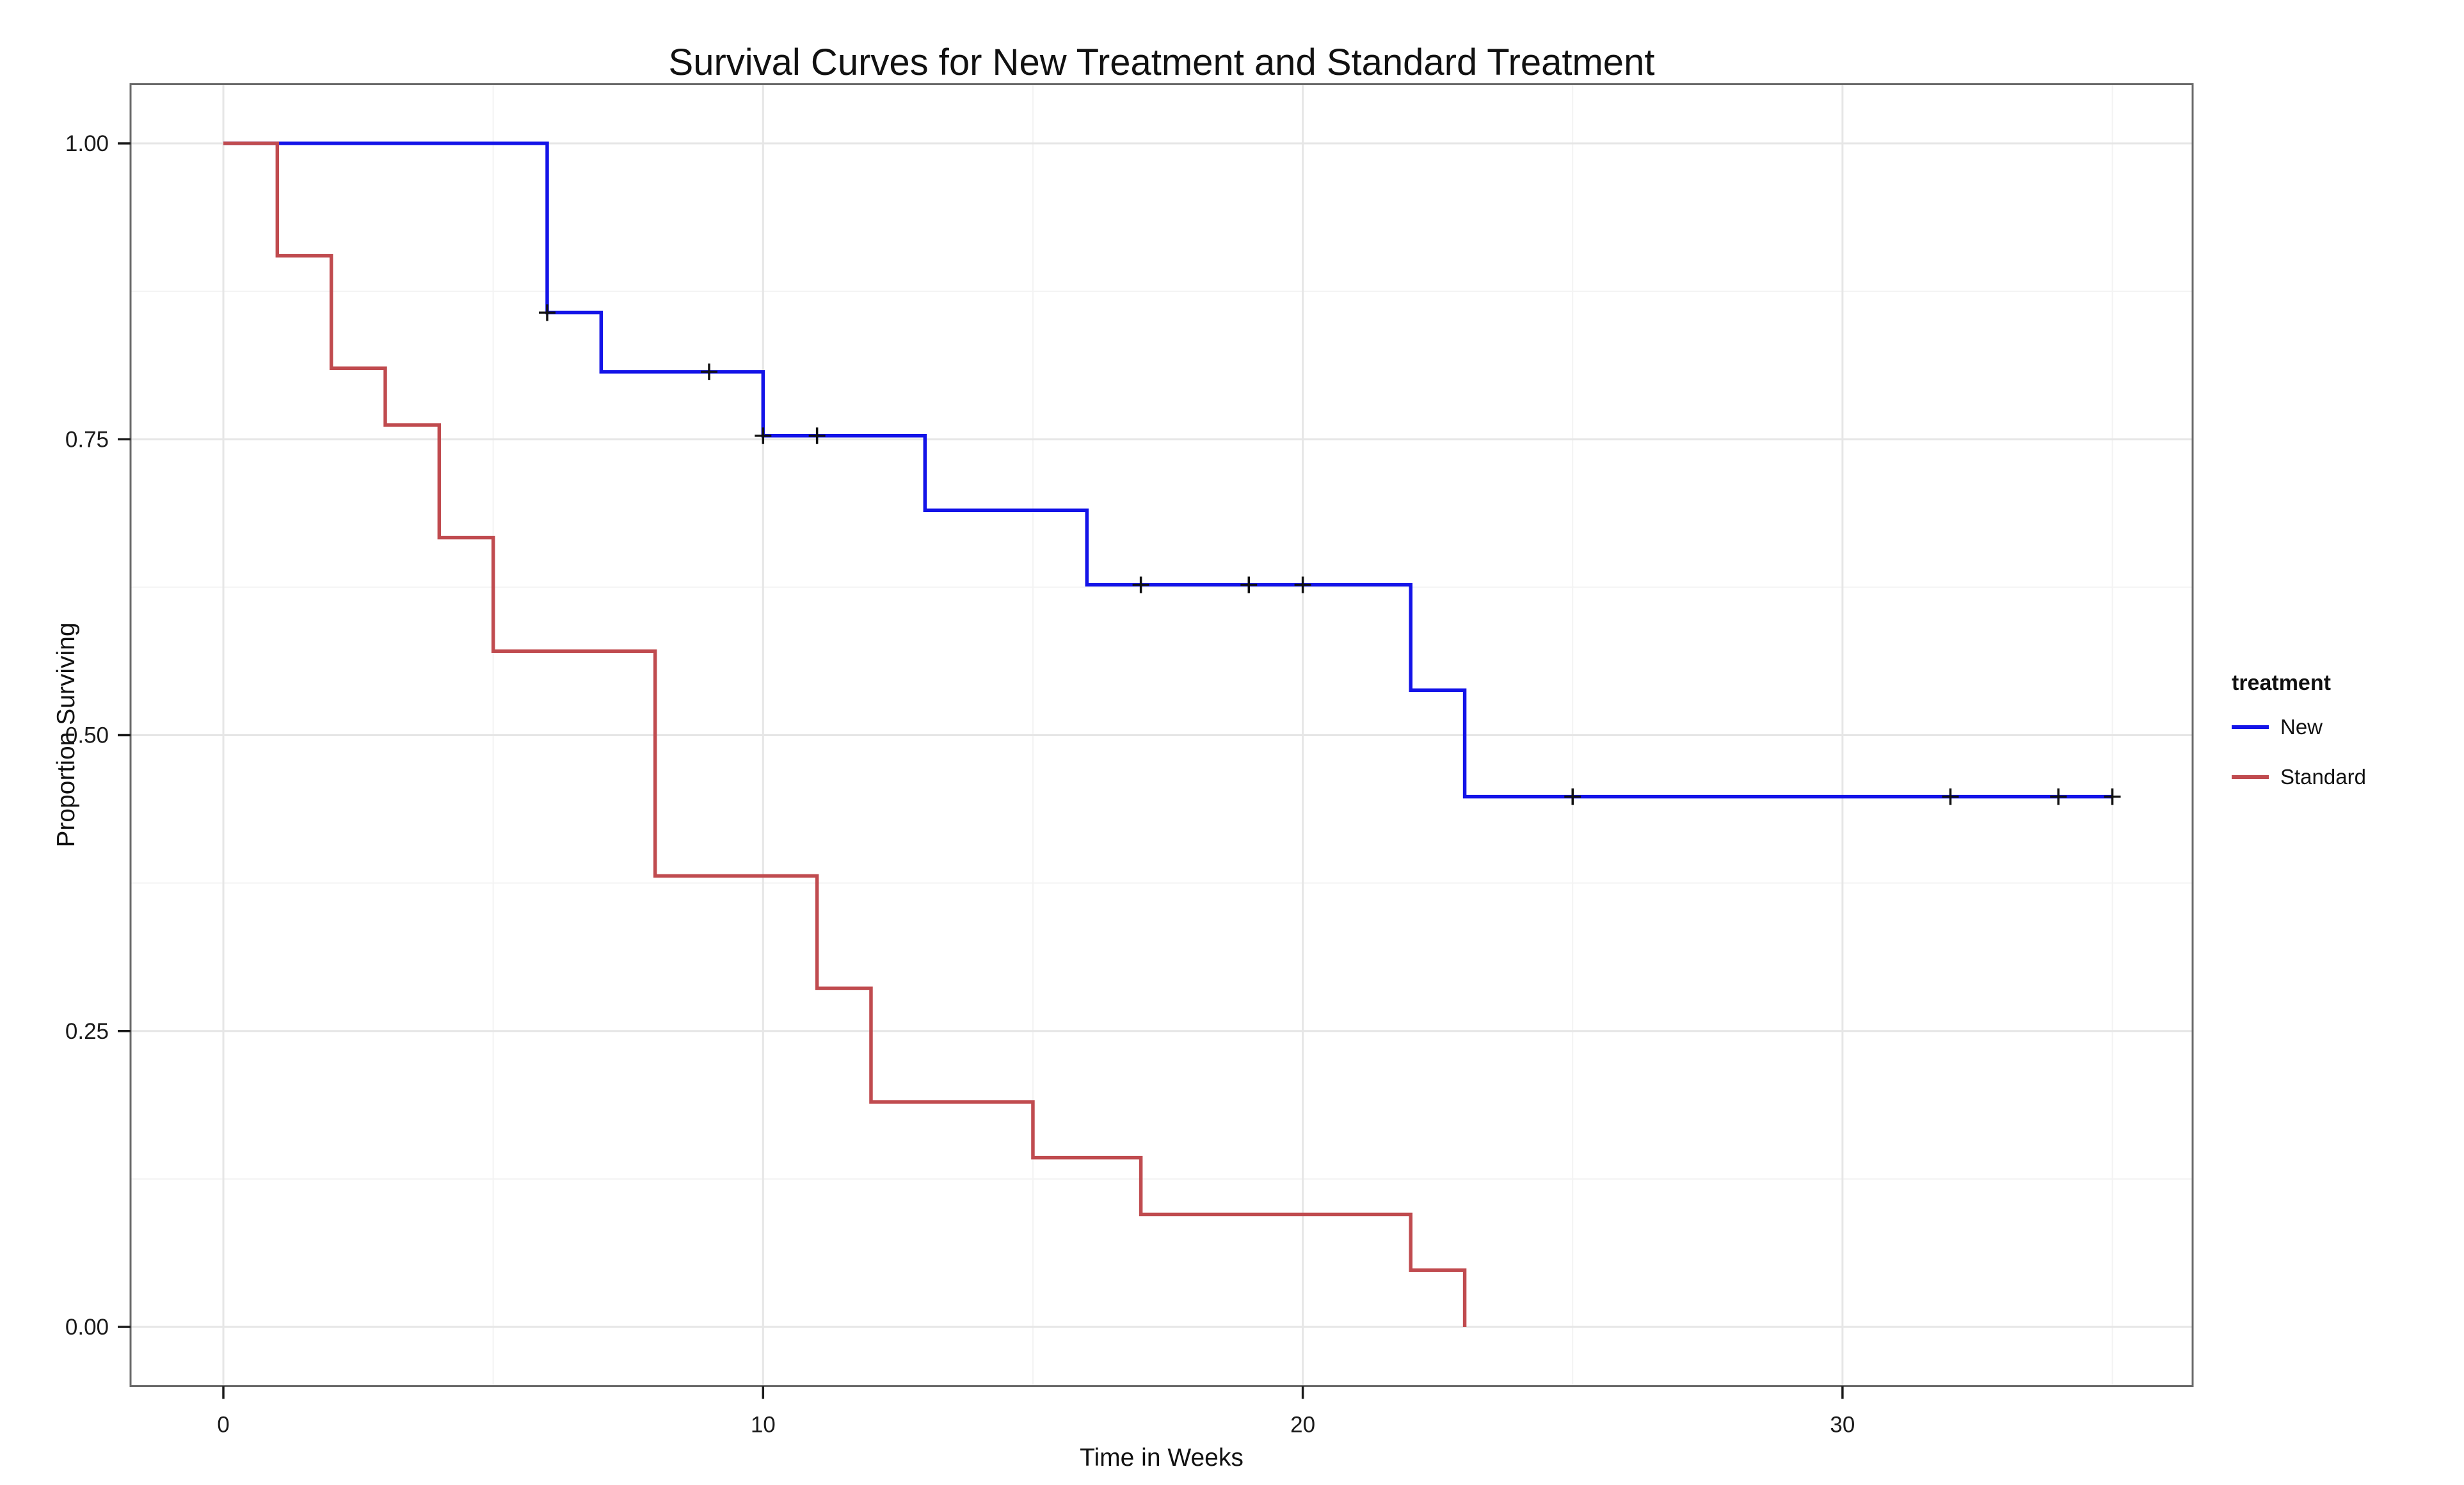  What do you see at coordinates (87, 735) in the screenshot?
I see `y-tick-label: 0.50` at bounding box center [87, 735].